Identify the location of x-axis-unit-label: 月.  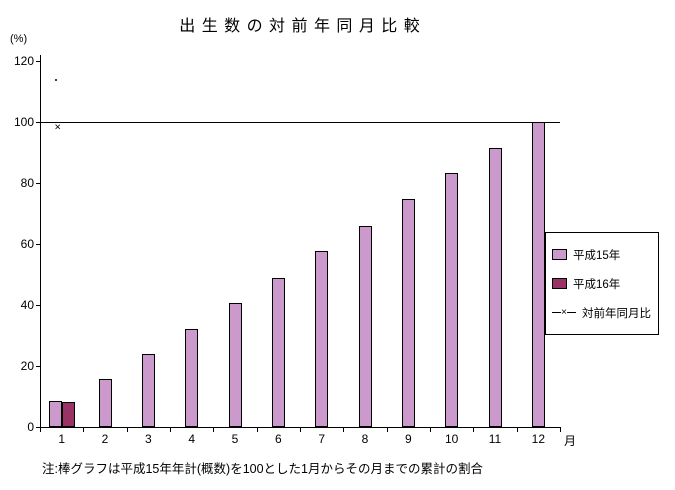
(570, 441).